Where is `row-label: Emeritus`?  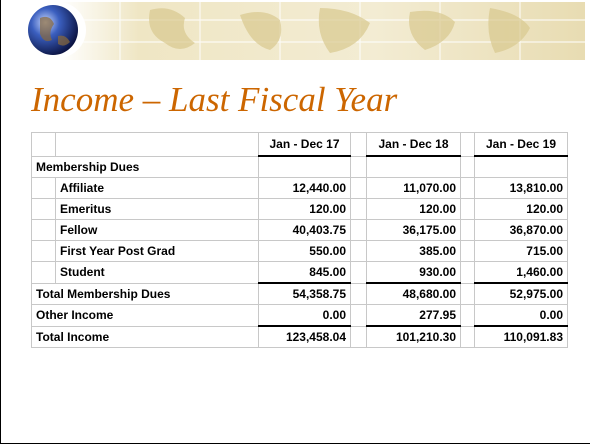 row-label: Emeritus is located at coordinates (157, 209).